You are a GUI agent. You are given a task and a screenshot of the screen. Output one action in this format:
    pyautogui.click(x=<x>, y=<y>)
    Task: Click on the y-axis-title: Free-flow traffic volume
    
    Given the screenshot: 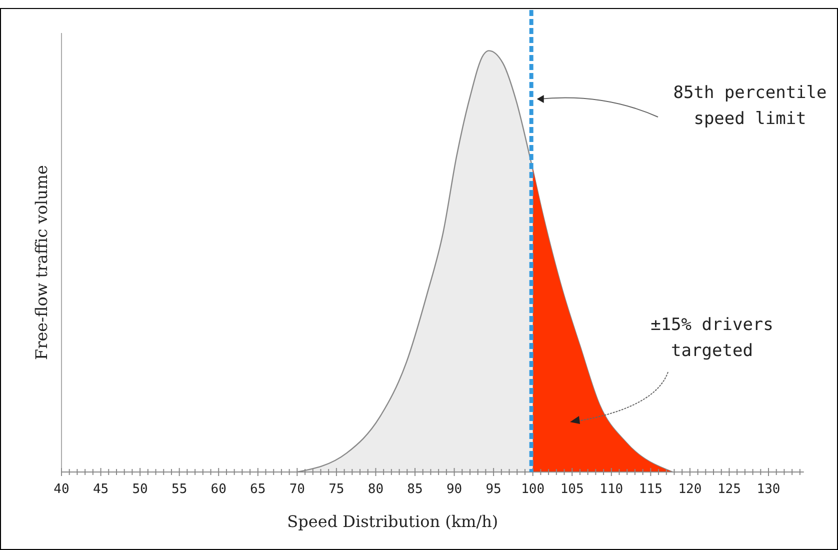 What is the action you would take?
    pyautogui.click(x=41, y=262)
    